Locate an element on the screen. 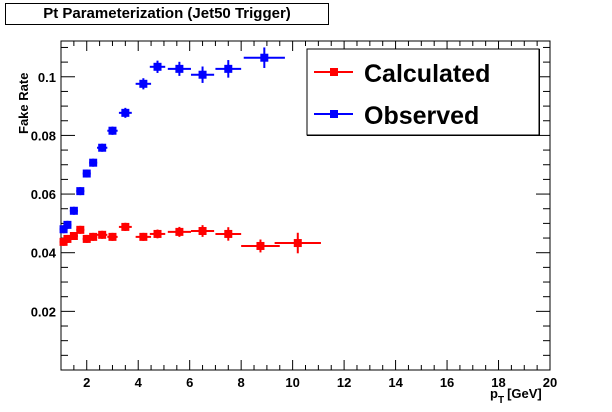 The height and width of the screenshot is (412, 612). x-tick-label: 20 is located at coordinates (550, 382).